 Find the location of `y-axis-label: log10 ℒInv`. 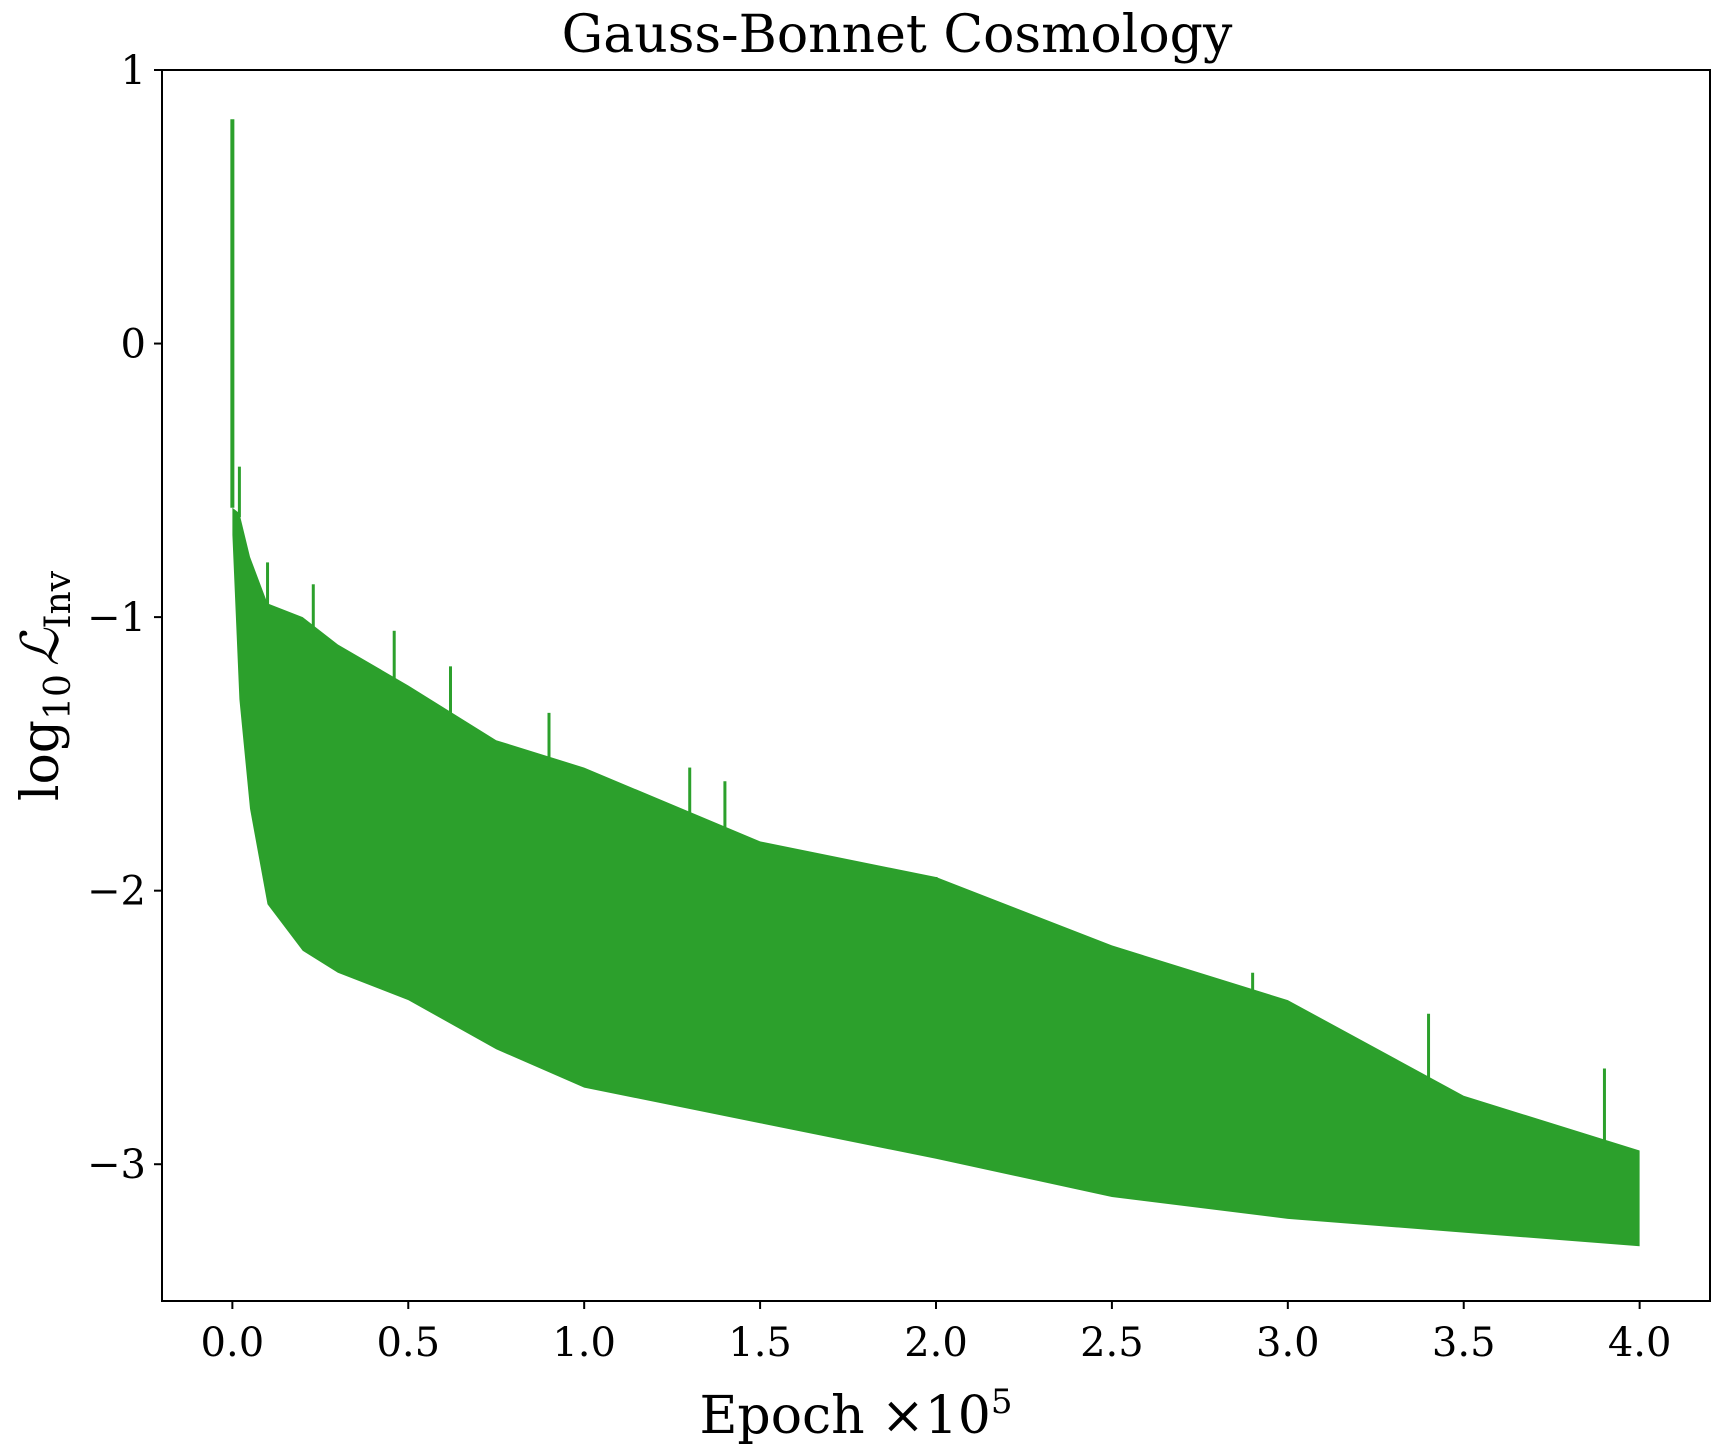

y-axis-label: log10 ℒInv is located at coordinates (45, 685).